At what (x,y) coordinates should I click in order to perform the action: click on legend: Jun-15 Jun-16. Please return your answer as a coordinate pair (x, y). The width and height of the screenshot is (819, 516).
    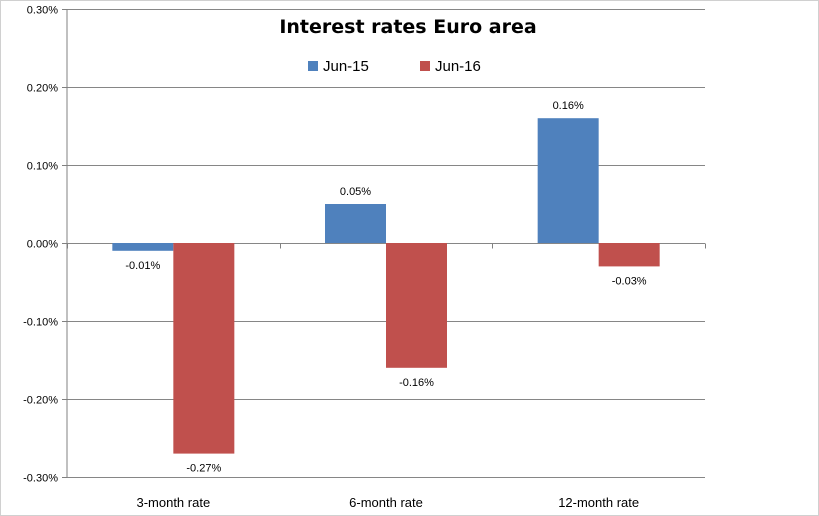
    Looking at the image, I should click on (394, 66).